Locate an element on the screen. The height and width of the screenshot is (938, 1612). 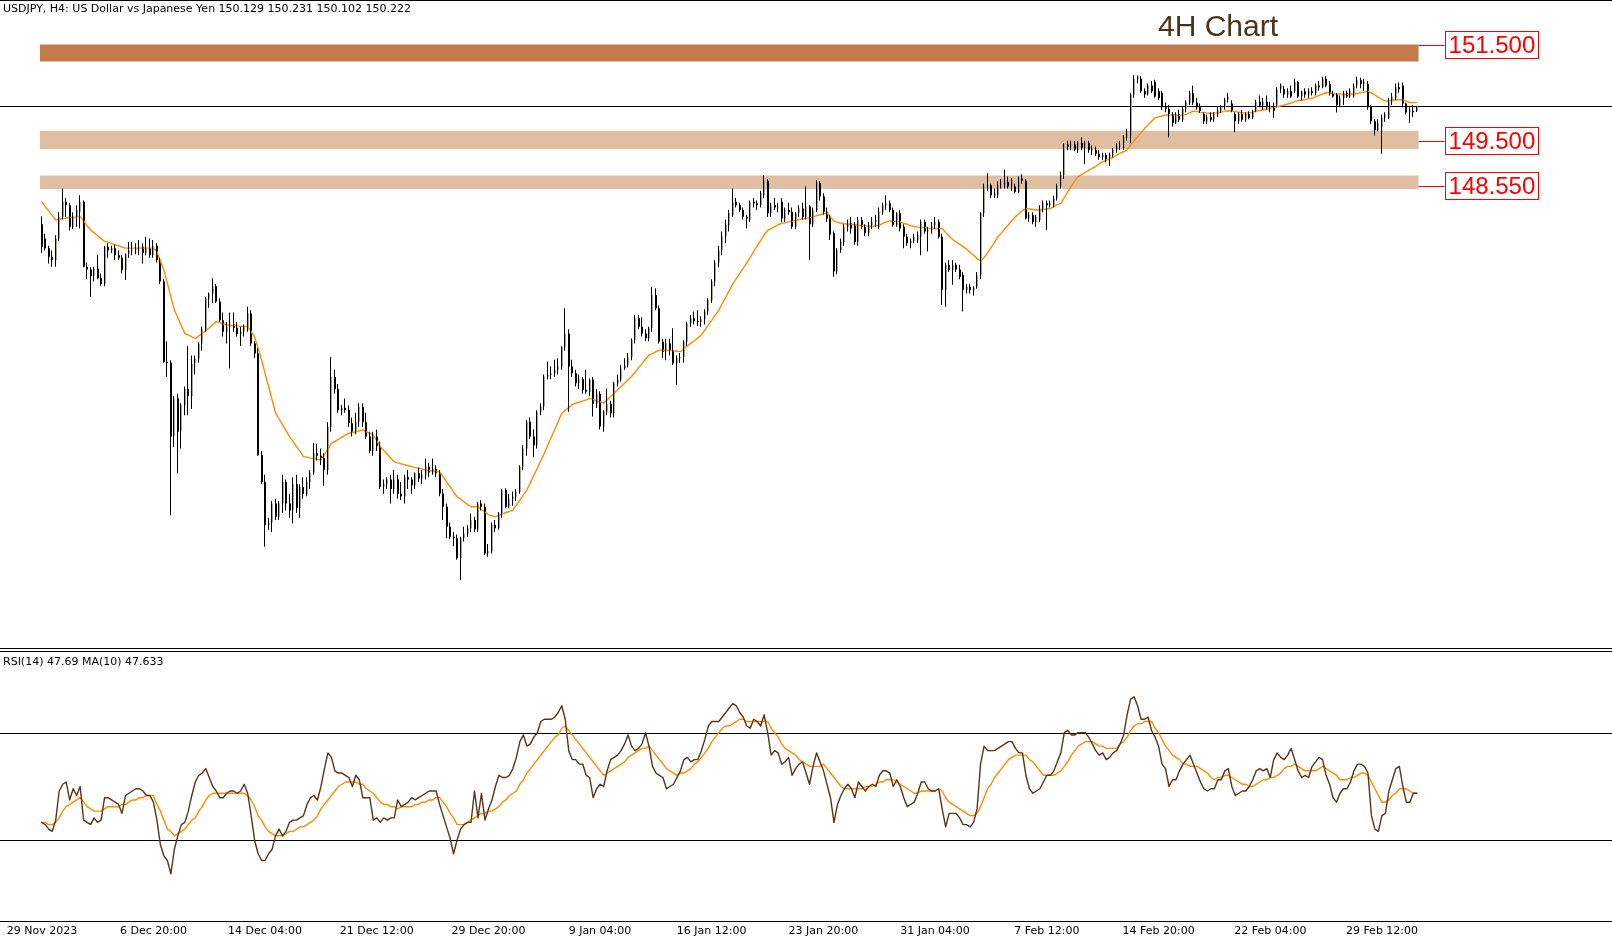
text: RSI(14) 47.69 MA(10) 47.633 is located at coordinates (83, 661).